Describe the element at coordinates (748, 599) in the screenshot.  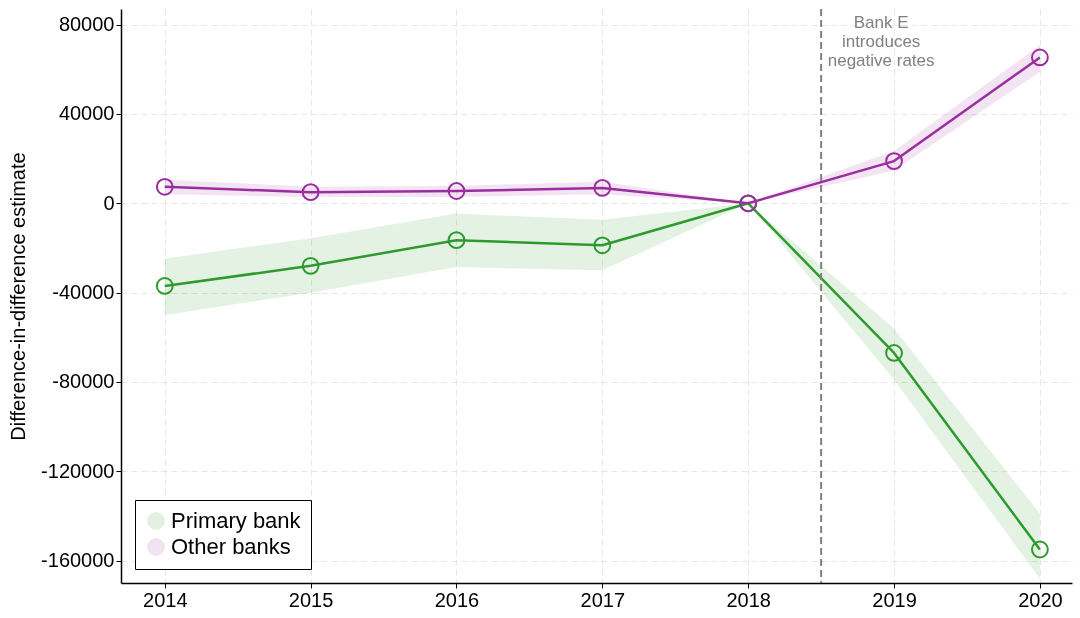
I see `x-tick-label: 2018` at that location.